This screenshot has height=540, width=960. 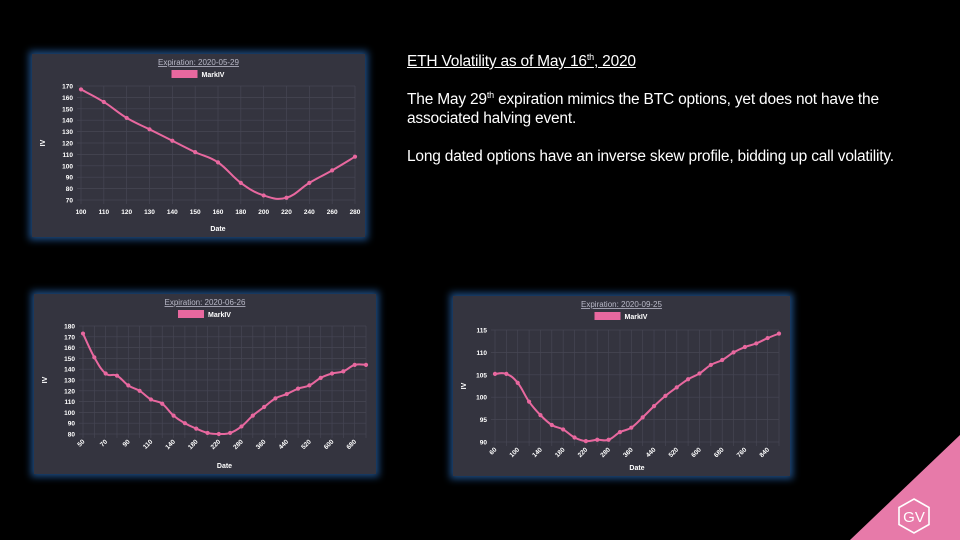 What do you see at coordinates (490, 94) in the screenshot?
I see `paragraph-halving-superscript: th` at bounding box center [490, 94].